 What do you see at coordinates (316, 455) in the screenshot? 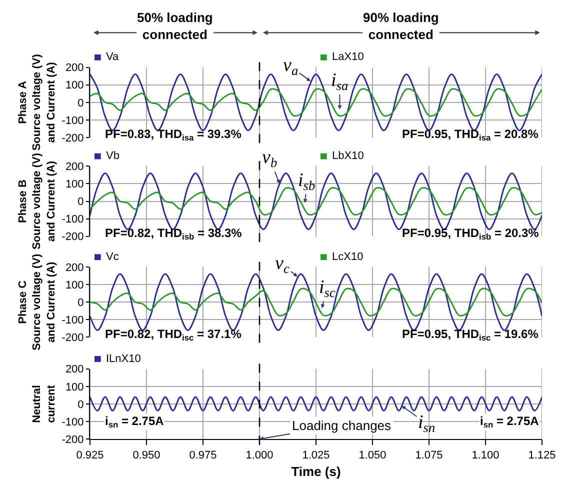
I see `x-tick-label: 1.025` at bounding box center [316, 455].